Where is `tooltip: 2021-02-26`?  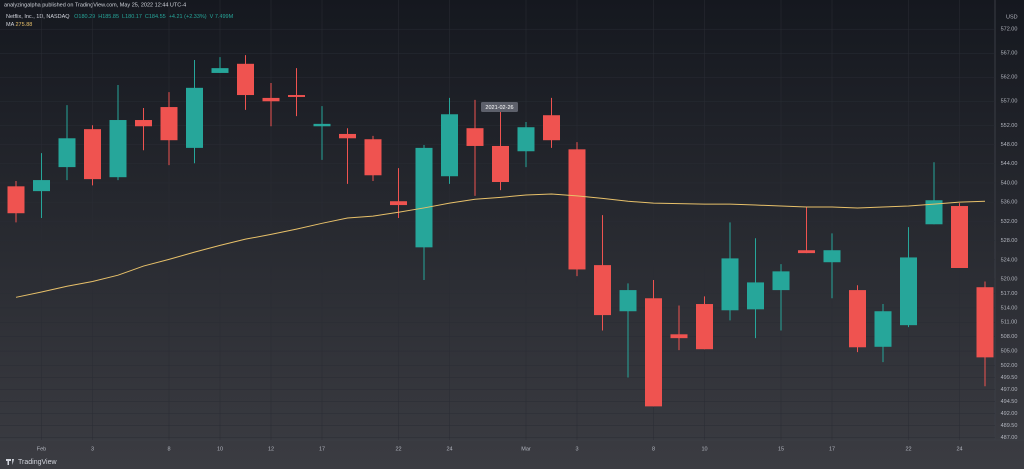
tooltip: 2021-02-26 is located at coordinates (499, 107).